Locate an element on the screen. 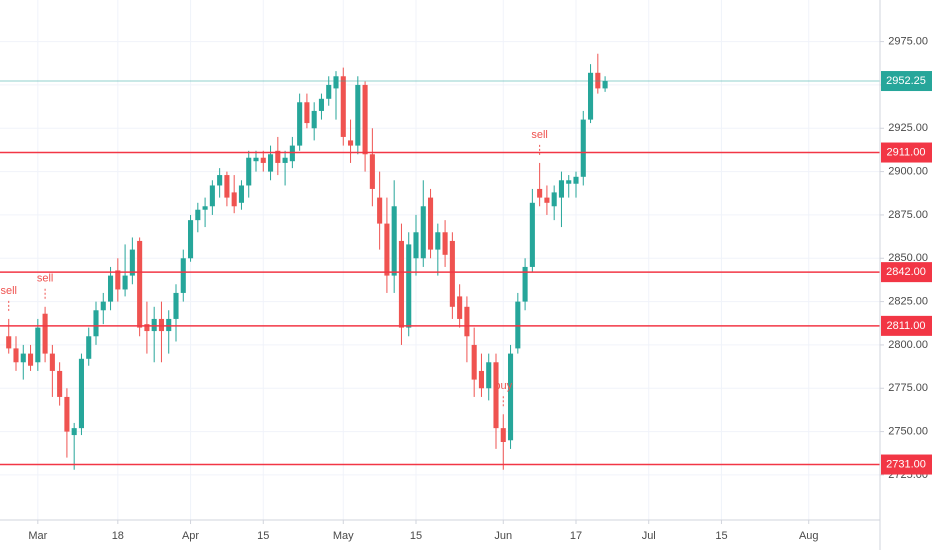  x-tick-label: 17 is located at coordinates (576, 536).